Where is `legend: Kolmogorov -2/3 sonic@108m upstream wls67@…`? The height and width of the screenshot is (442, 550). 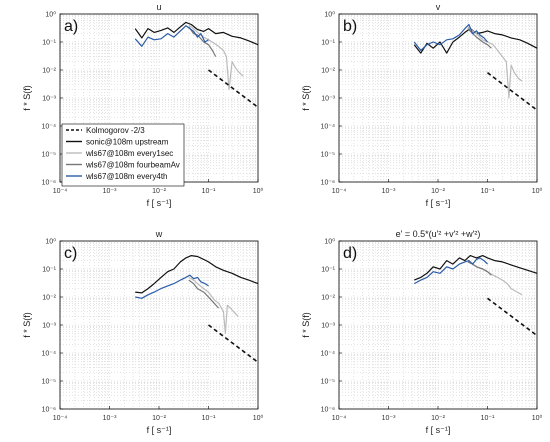 legend: Kolmogorov -2/3 sonic@108m upstream wls67@… is located at coordinates (123, 155).